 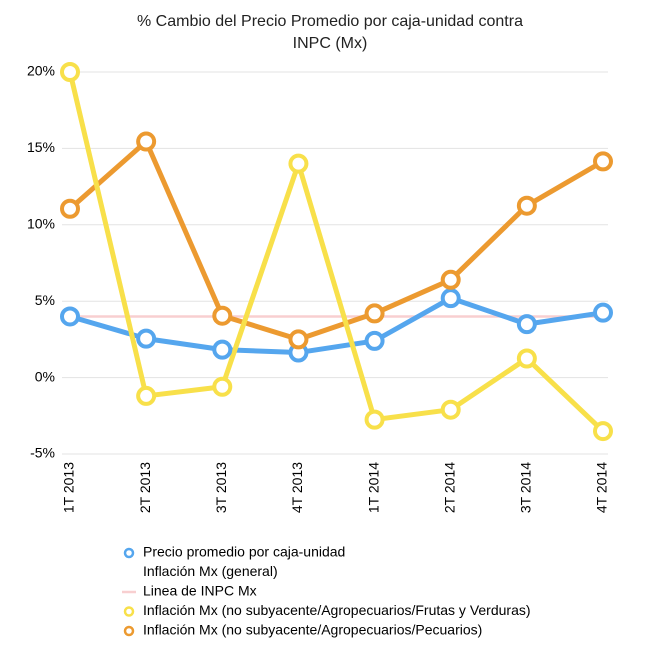 What do you see at coordinates (330, 43) in the screenshot?
I see `chart-title: INPC (Mx)` at bounding box center [330, 43].